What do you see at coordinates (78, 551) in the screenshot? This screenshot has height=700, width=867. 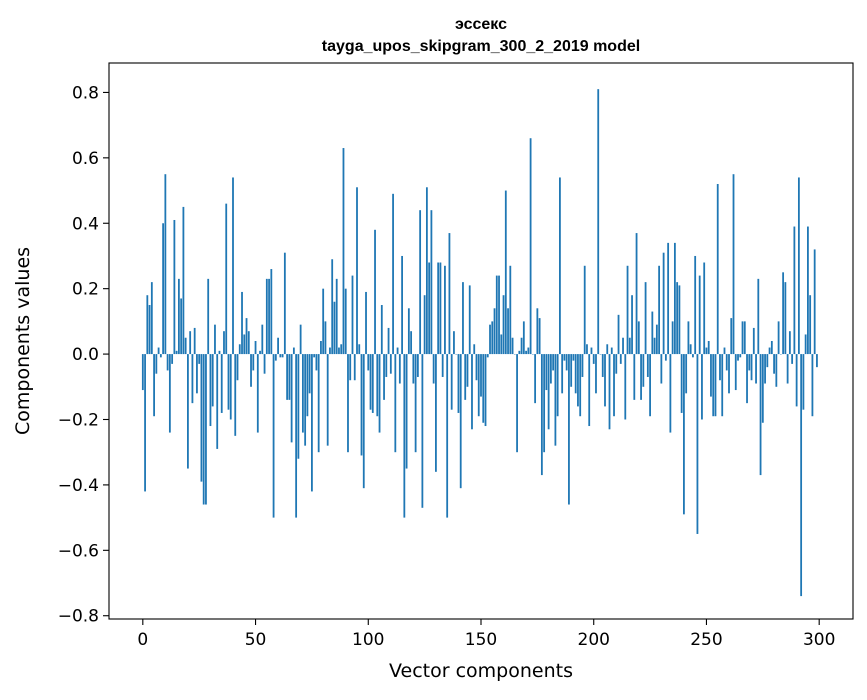 I see `y-tick-label: −0.6` at bounding box center [78, 551].